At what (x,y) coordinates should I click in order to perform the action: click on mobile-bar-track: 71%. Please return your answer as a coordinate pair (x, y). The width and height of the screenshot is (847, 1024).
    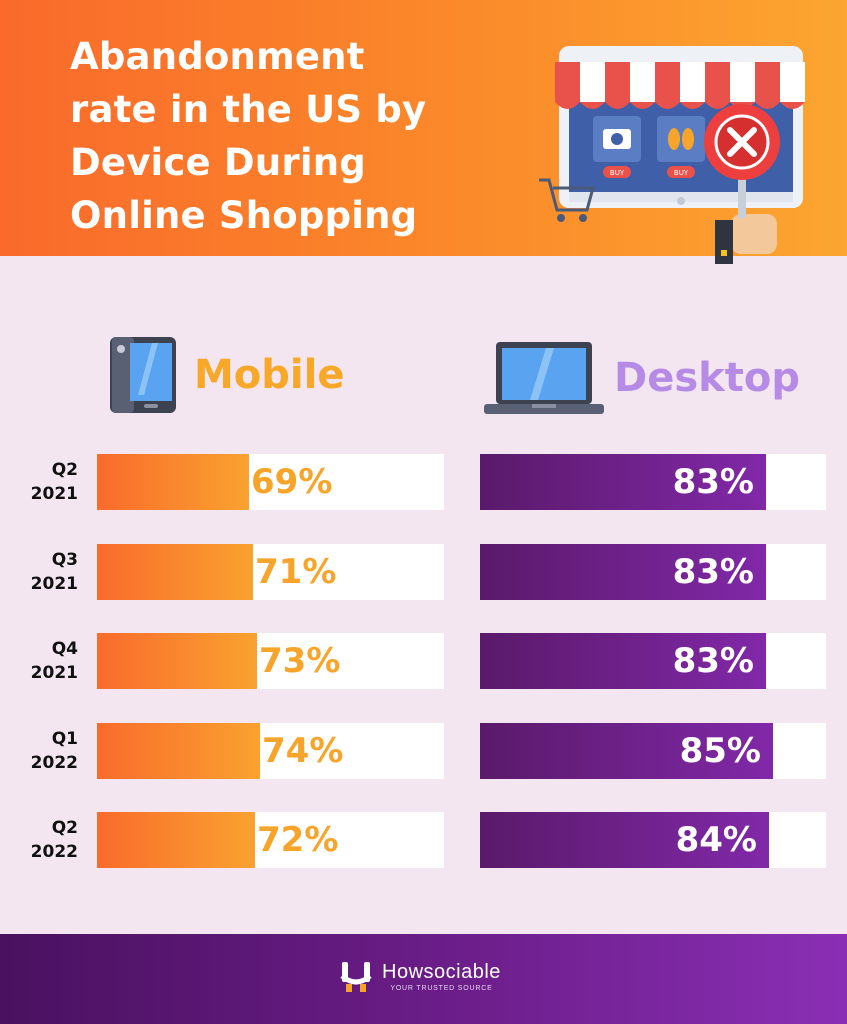
    Looking at the image, I should click on (270, 572).